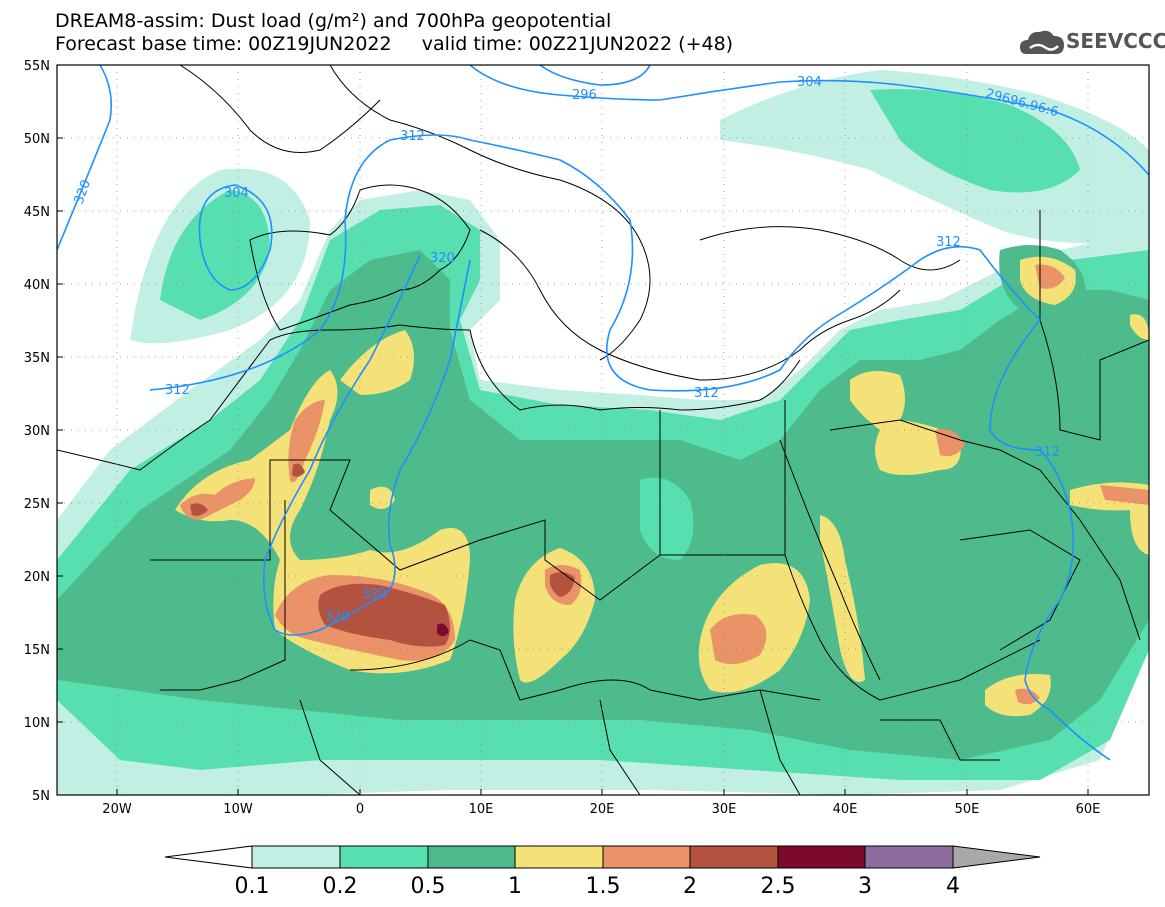  What do you see at coordinates (37, 139) in the screenshot?
I see `lat-label: 50N` at bounding box center [37, 139].